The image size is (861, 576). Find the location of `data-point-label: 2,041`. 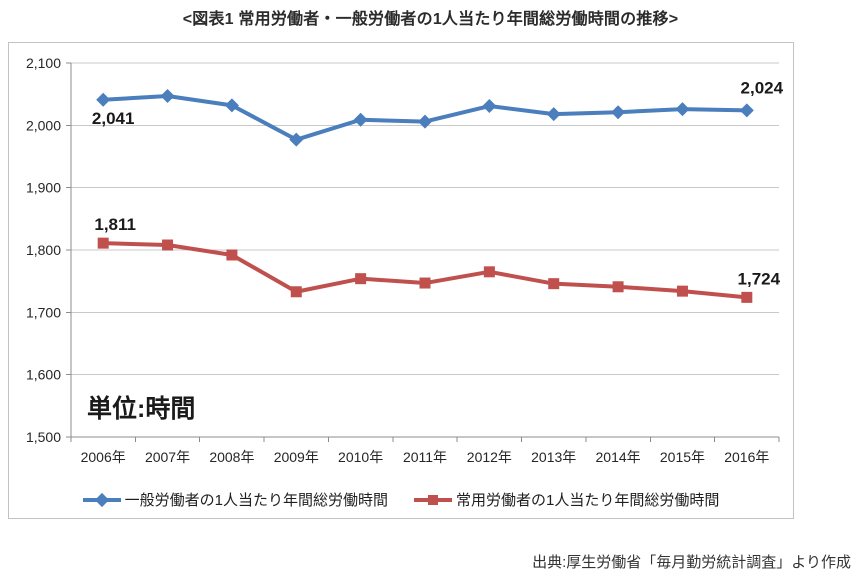

data-point-label: 2,041 is located at coordinates (113, 118).